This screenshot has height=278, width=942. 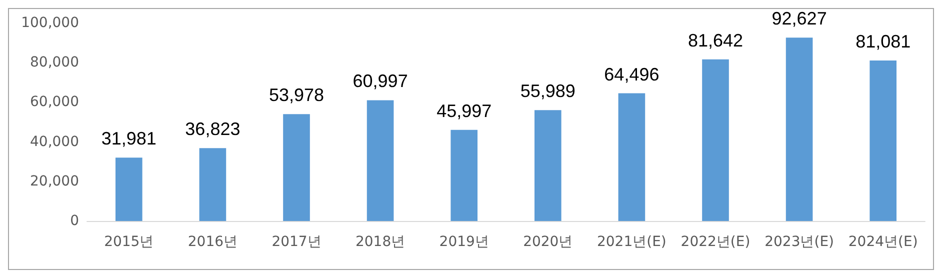 What do you see at coordinates (297, 242) in the screenshot?
I see `x-tick-label: 2017년` at bounding box center [297, 242].